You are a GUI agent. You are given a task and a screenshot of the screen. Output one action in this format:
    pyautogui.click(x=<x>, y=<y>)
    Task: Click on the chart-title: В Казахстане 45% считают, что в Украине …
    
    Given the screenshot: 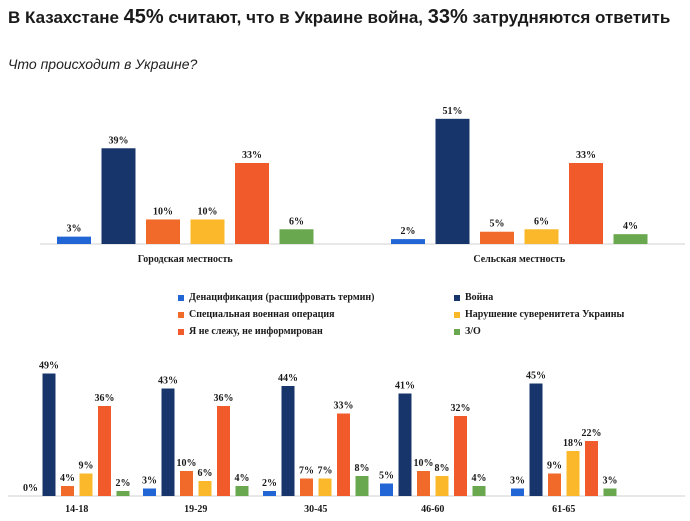 What is the action you would take?
    pyautogui.click(x=339, y=17)
    